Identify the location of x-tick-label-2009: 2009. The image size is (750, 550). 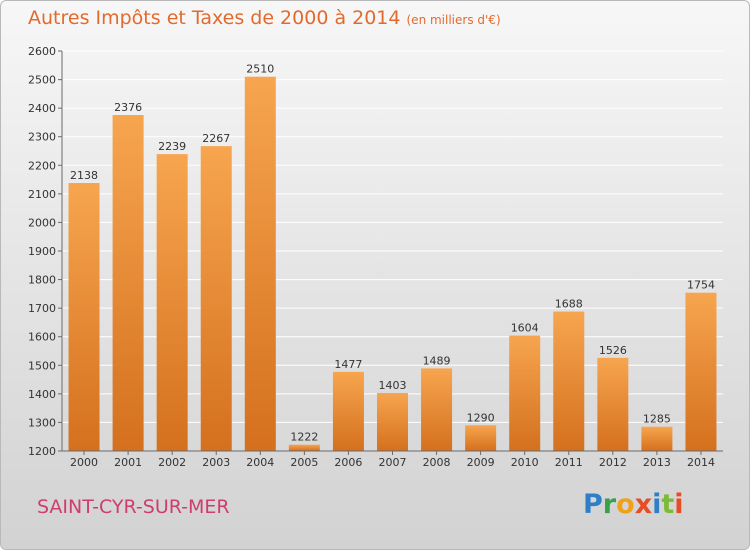
(481, 462).